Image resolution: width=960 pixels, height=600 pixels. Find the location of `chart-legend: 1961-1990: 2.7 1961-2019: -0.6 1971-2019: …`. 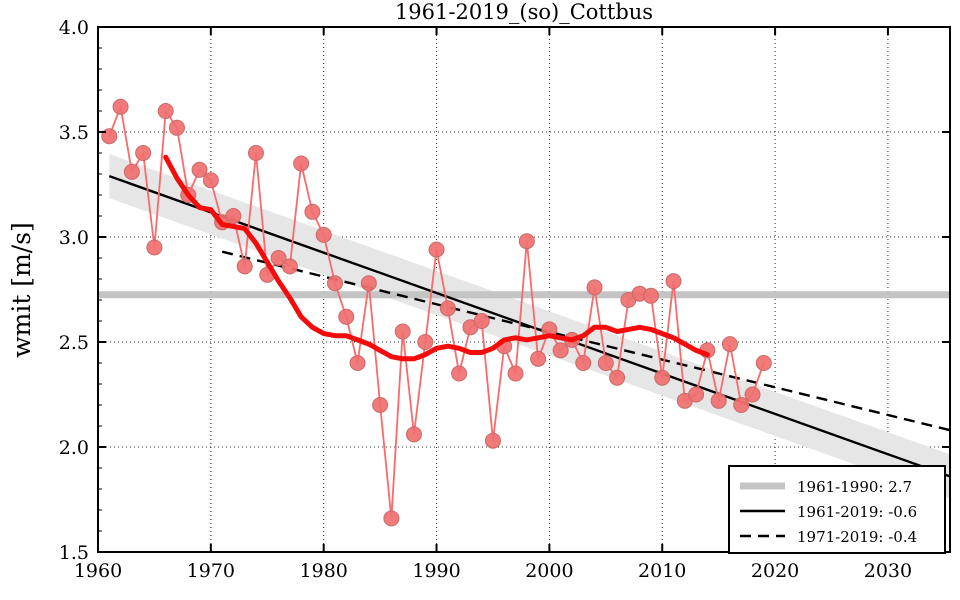

chart-legend: 1961-1990: 2.7 1961-2019: -0.6 1971-2019: … is located at coordinates (837, 509).